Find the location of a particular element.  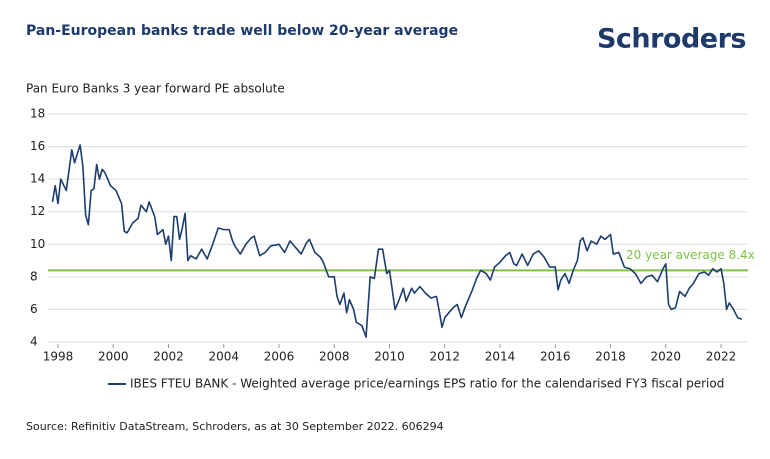

logo: Schroders is located at coordinates (671, 39).